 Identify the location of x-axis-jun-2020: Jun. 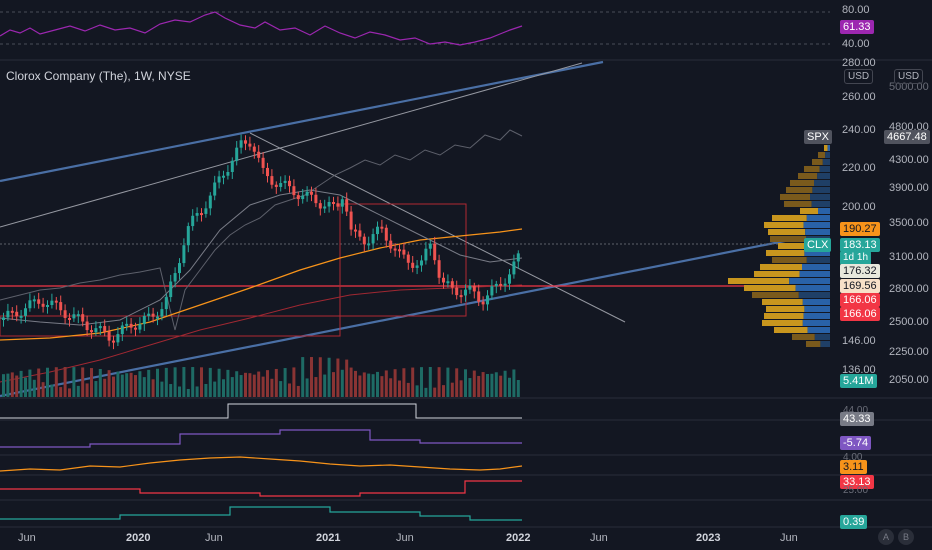
(214, 538).